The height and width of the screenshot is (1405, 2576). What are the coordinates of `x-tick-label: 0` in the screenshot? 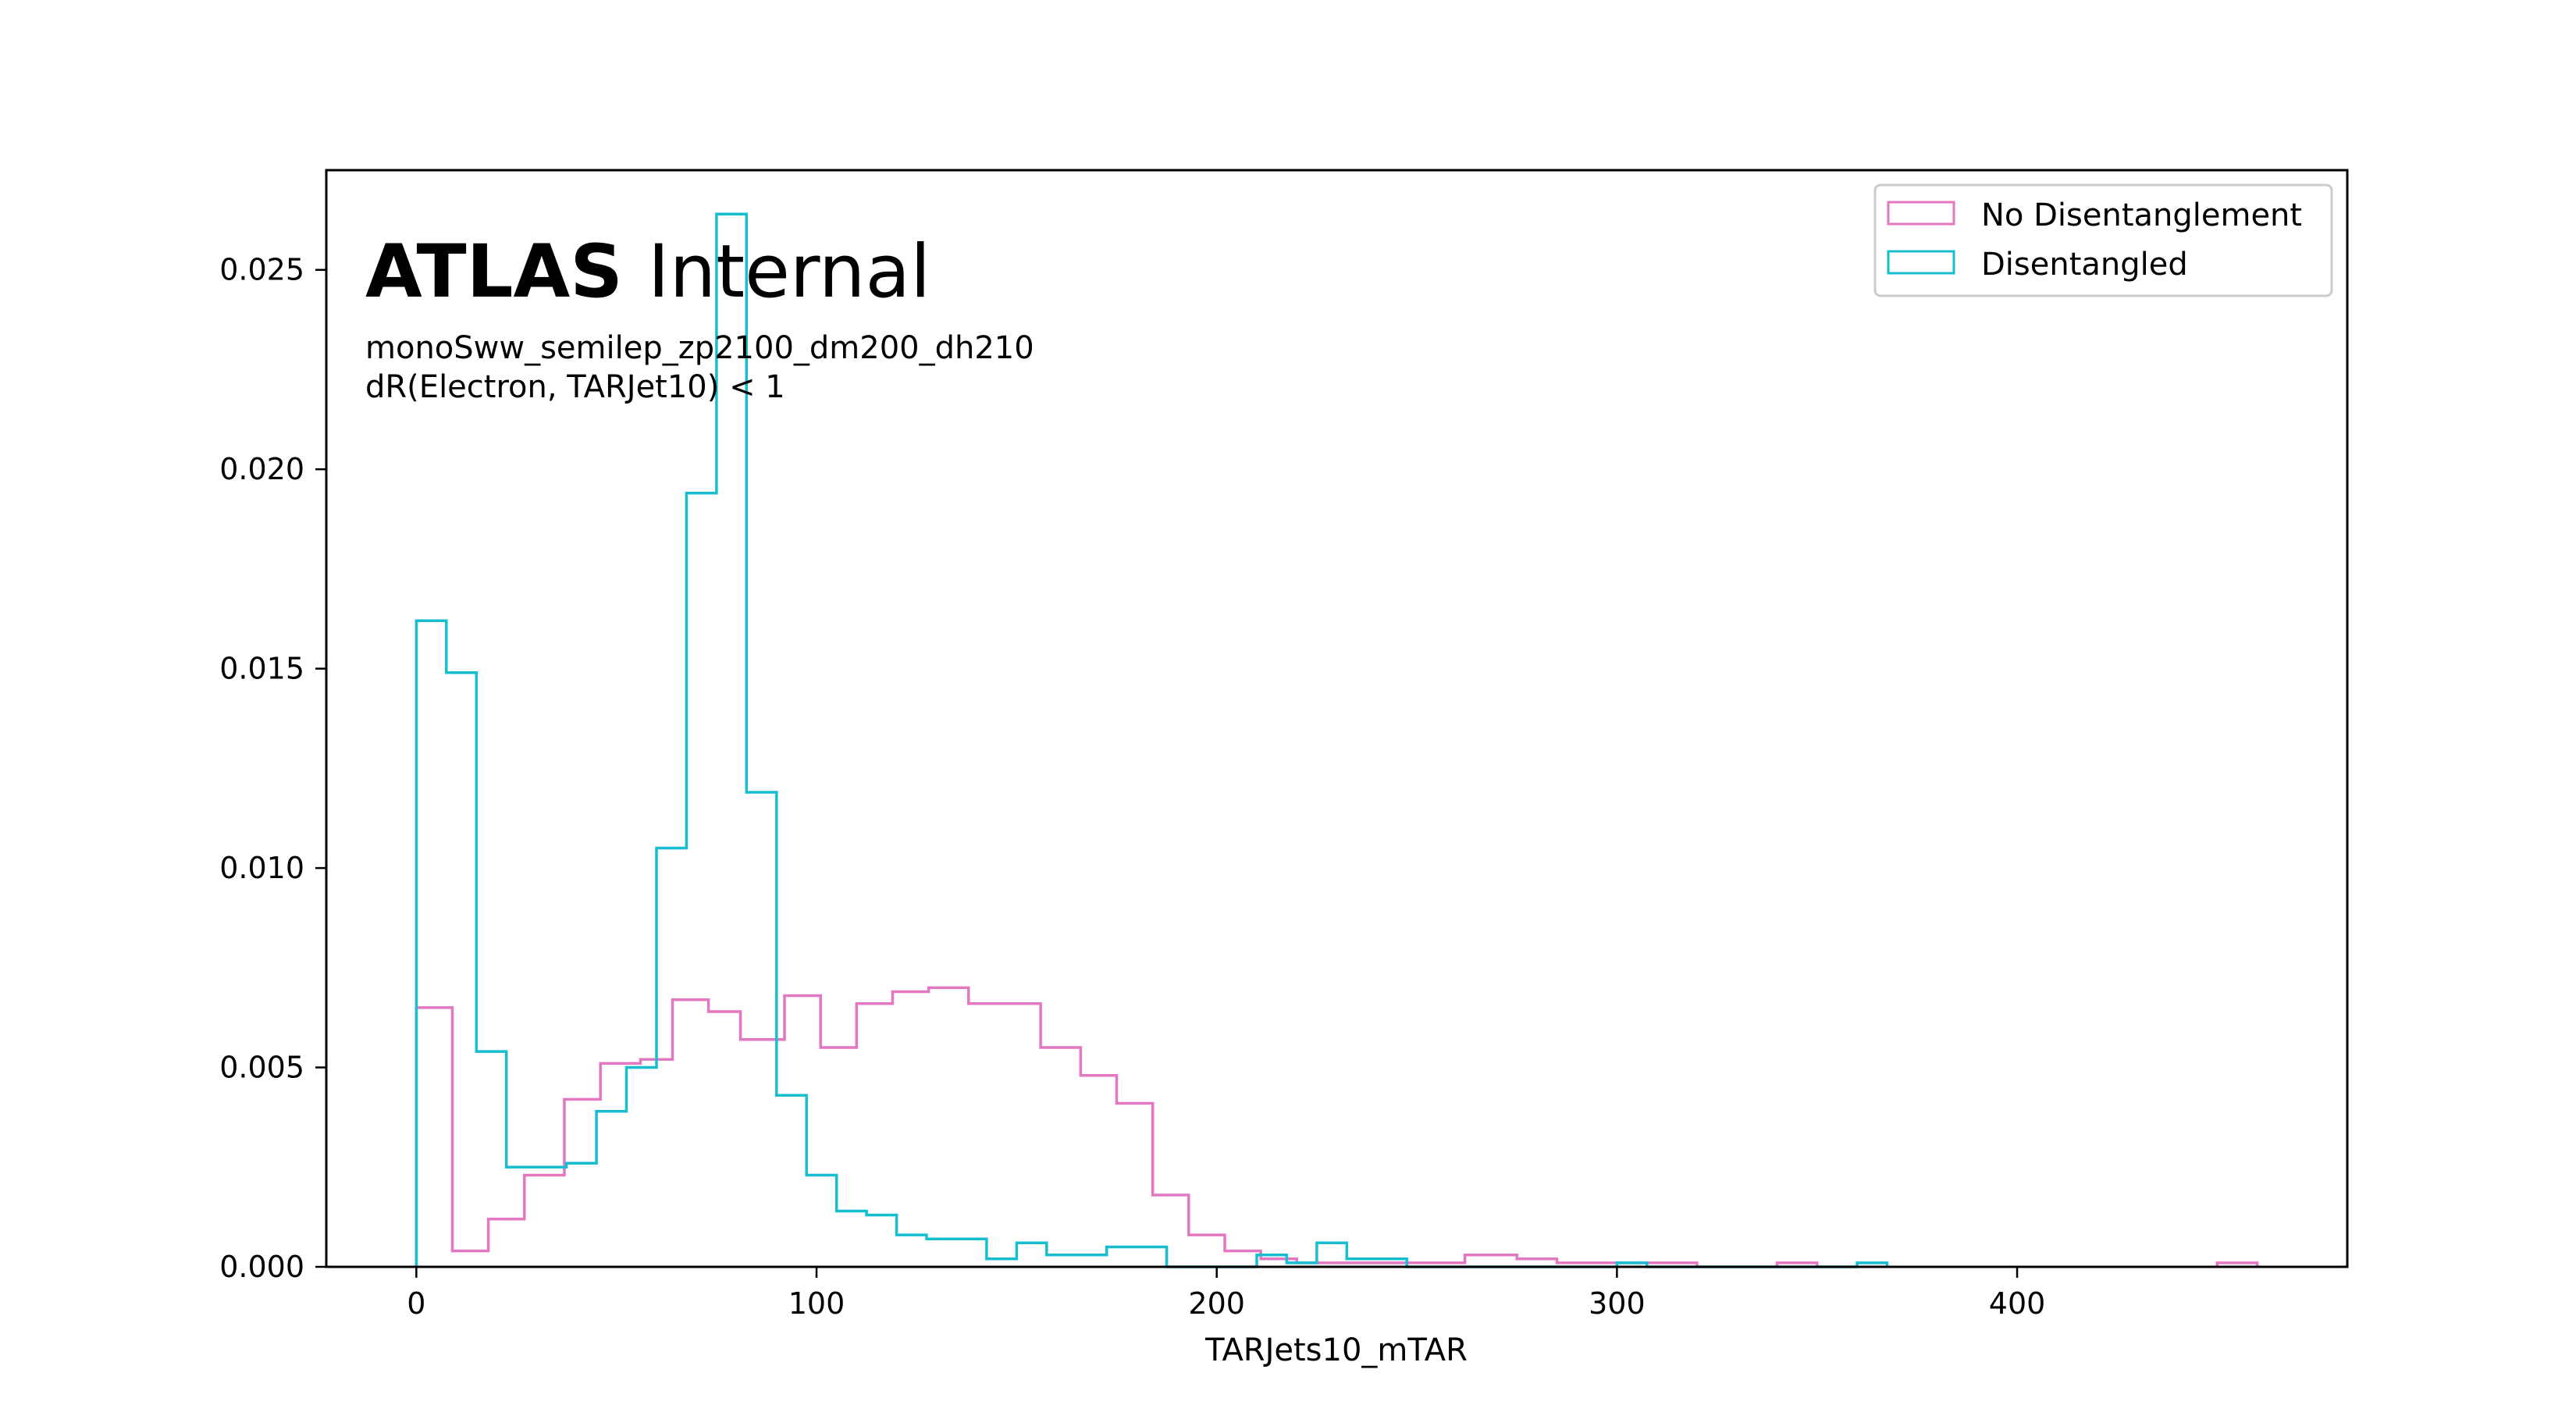 It's located at (416, 1303).